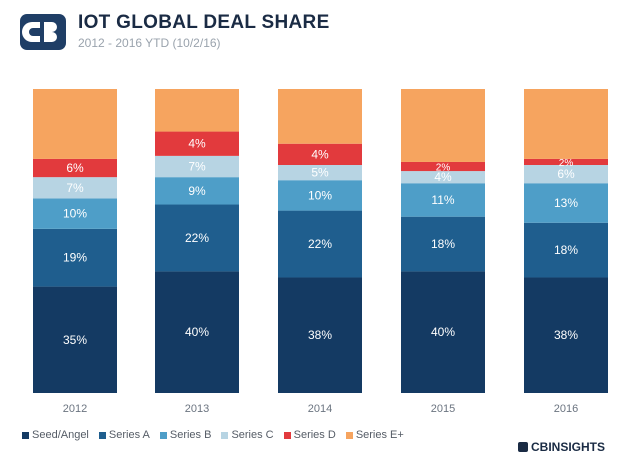  I want to click on legend-item: Series C, so click(247, 435).